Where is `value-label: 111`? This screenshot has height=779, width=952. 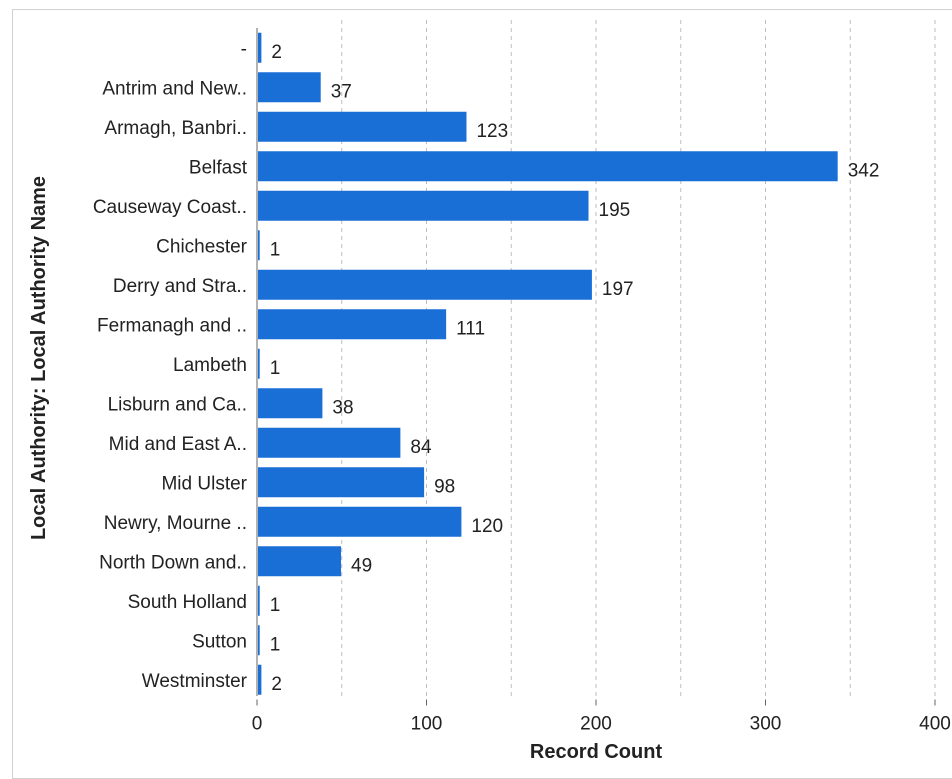
value-label: 111 is located at coordinates (470, 328).